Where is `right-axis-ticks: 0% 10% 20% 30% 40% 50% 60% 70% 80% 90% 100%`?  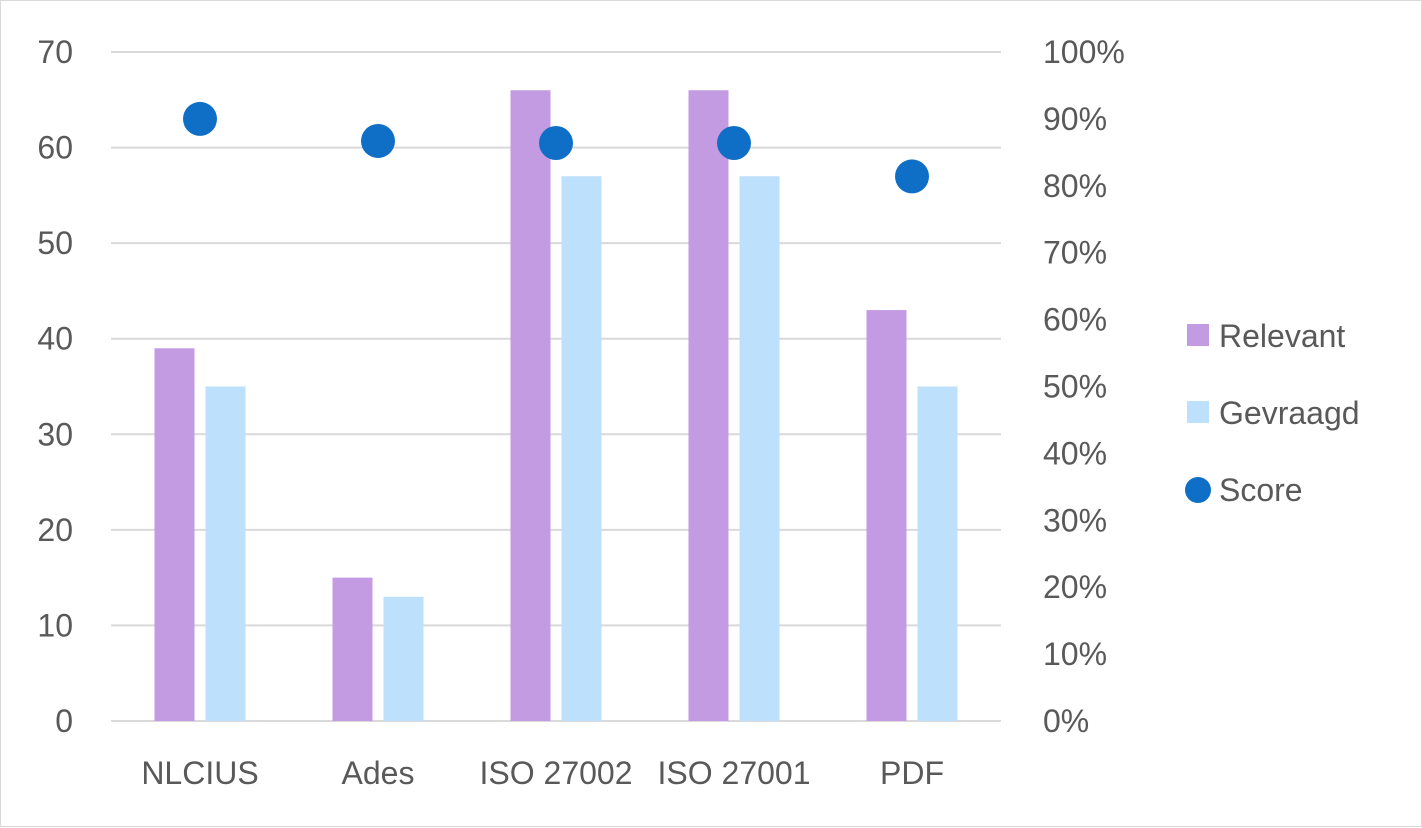 right-axis-ticks: 0% 10% 20% 30% 40% 50% 60% 70% 80% 90% 100% is located at coordinates (1084, 386).